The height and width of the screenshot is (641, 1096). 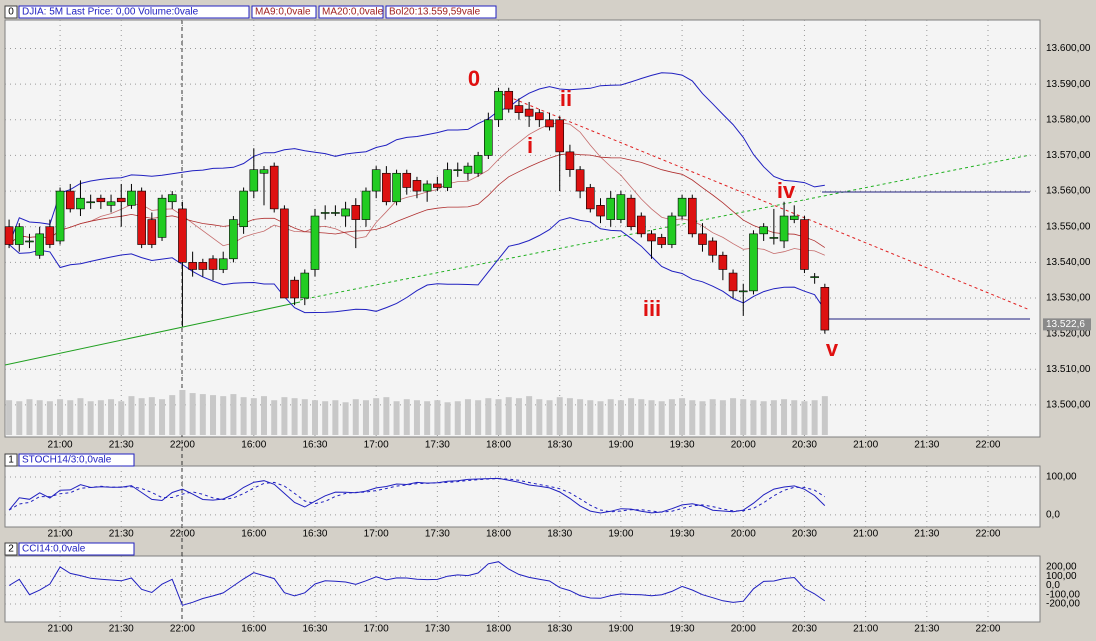 I want to click on bollinger-lower, so click(x=417, y=265).